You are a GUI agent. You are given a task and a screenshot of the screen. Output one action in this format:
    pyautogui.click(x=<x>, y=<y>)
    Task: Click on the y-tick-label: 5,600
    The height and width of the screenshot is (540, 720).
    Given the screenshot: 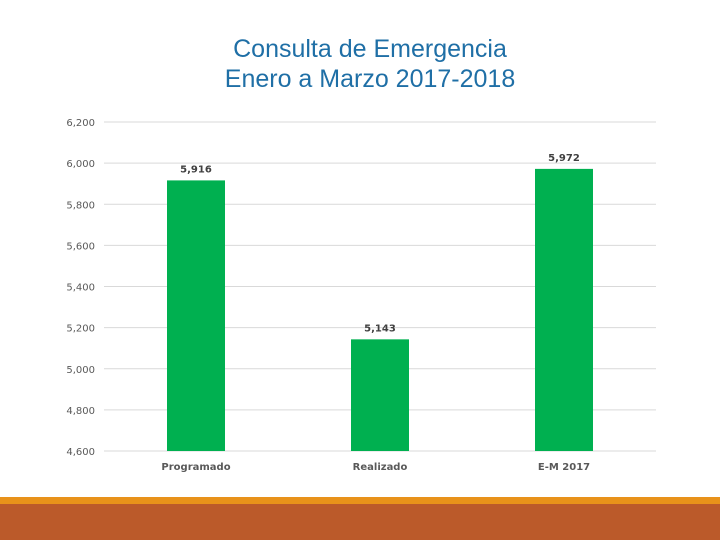 What is the action you would take?
    pyautogui.click(x=80, y=246)
    